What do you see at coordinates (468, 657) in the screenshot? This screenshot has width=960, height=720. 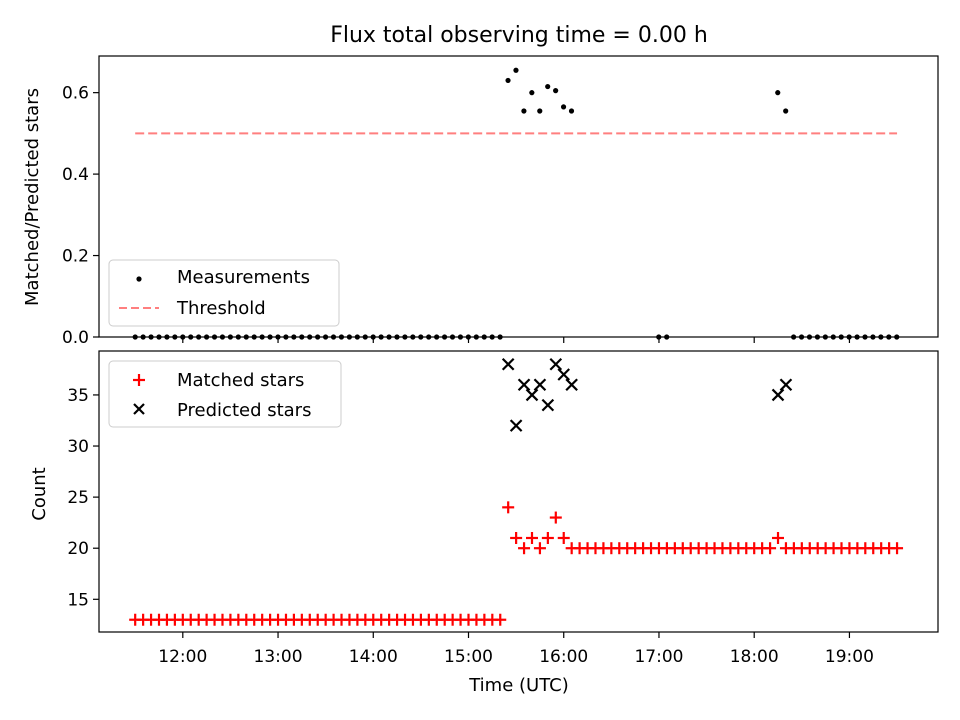 I see `bottom-x-tick-label: 15:00` at bounding box center [468, 657].